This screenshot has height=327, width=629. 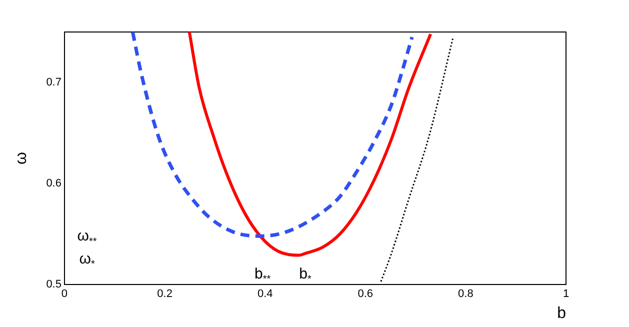 I want to click on x-tick-label: 0.4, so click(x=265, y=294).